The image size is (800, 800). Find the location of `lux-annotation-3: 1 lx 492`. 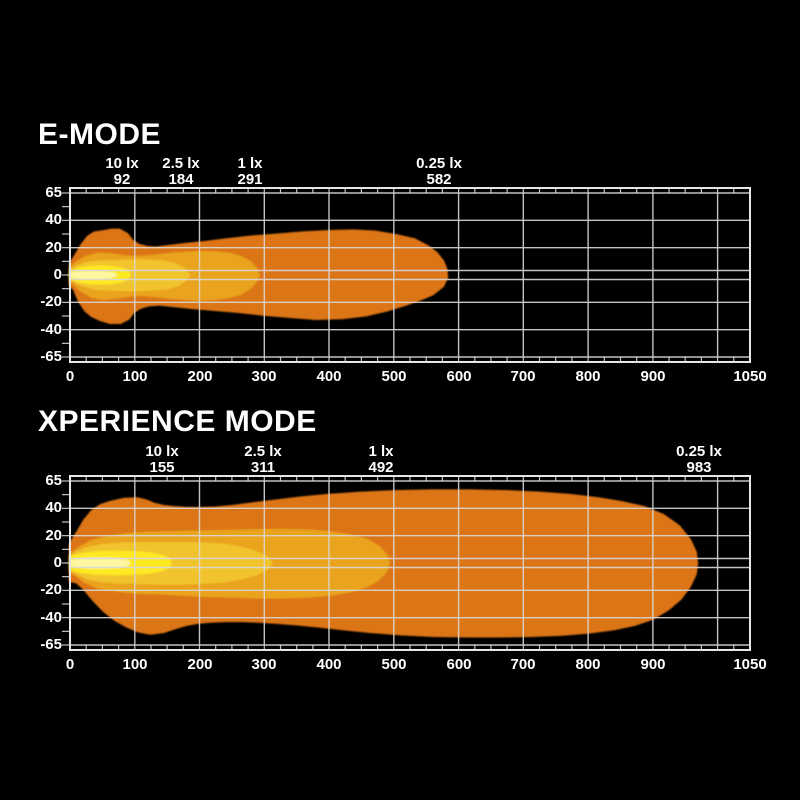

lux-annotation-3: 1 lx 492 is located at coordinates (381, 459).